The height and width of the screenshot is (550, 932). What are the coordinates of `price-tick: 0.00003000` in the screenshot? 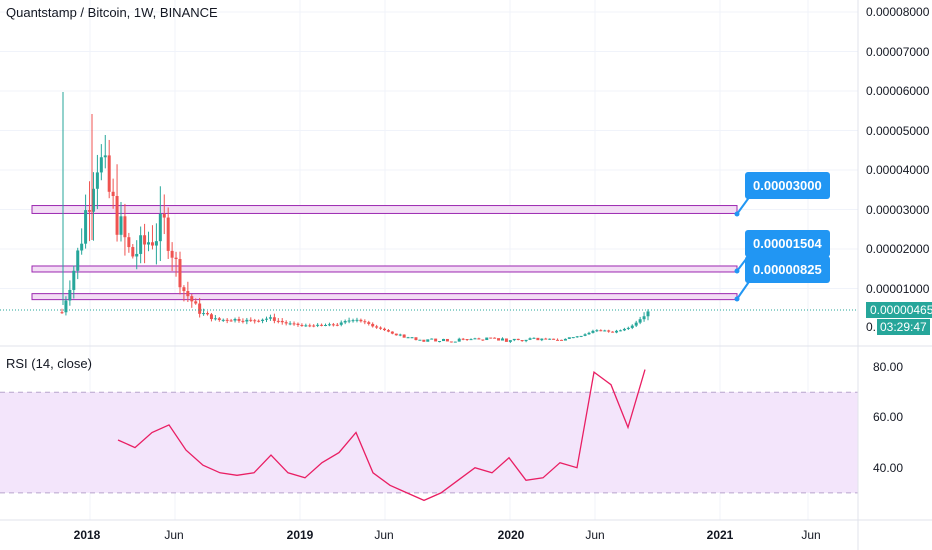 It's located at (898, 209).